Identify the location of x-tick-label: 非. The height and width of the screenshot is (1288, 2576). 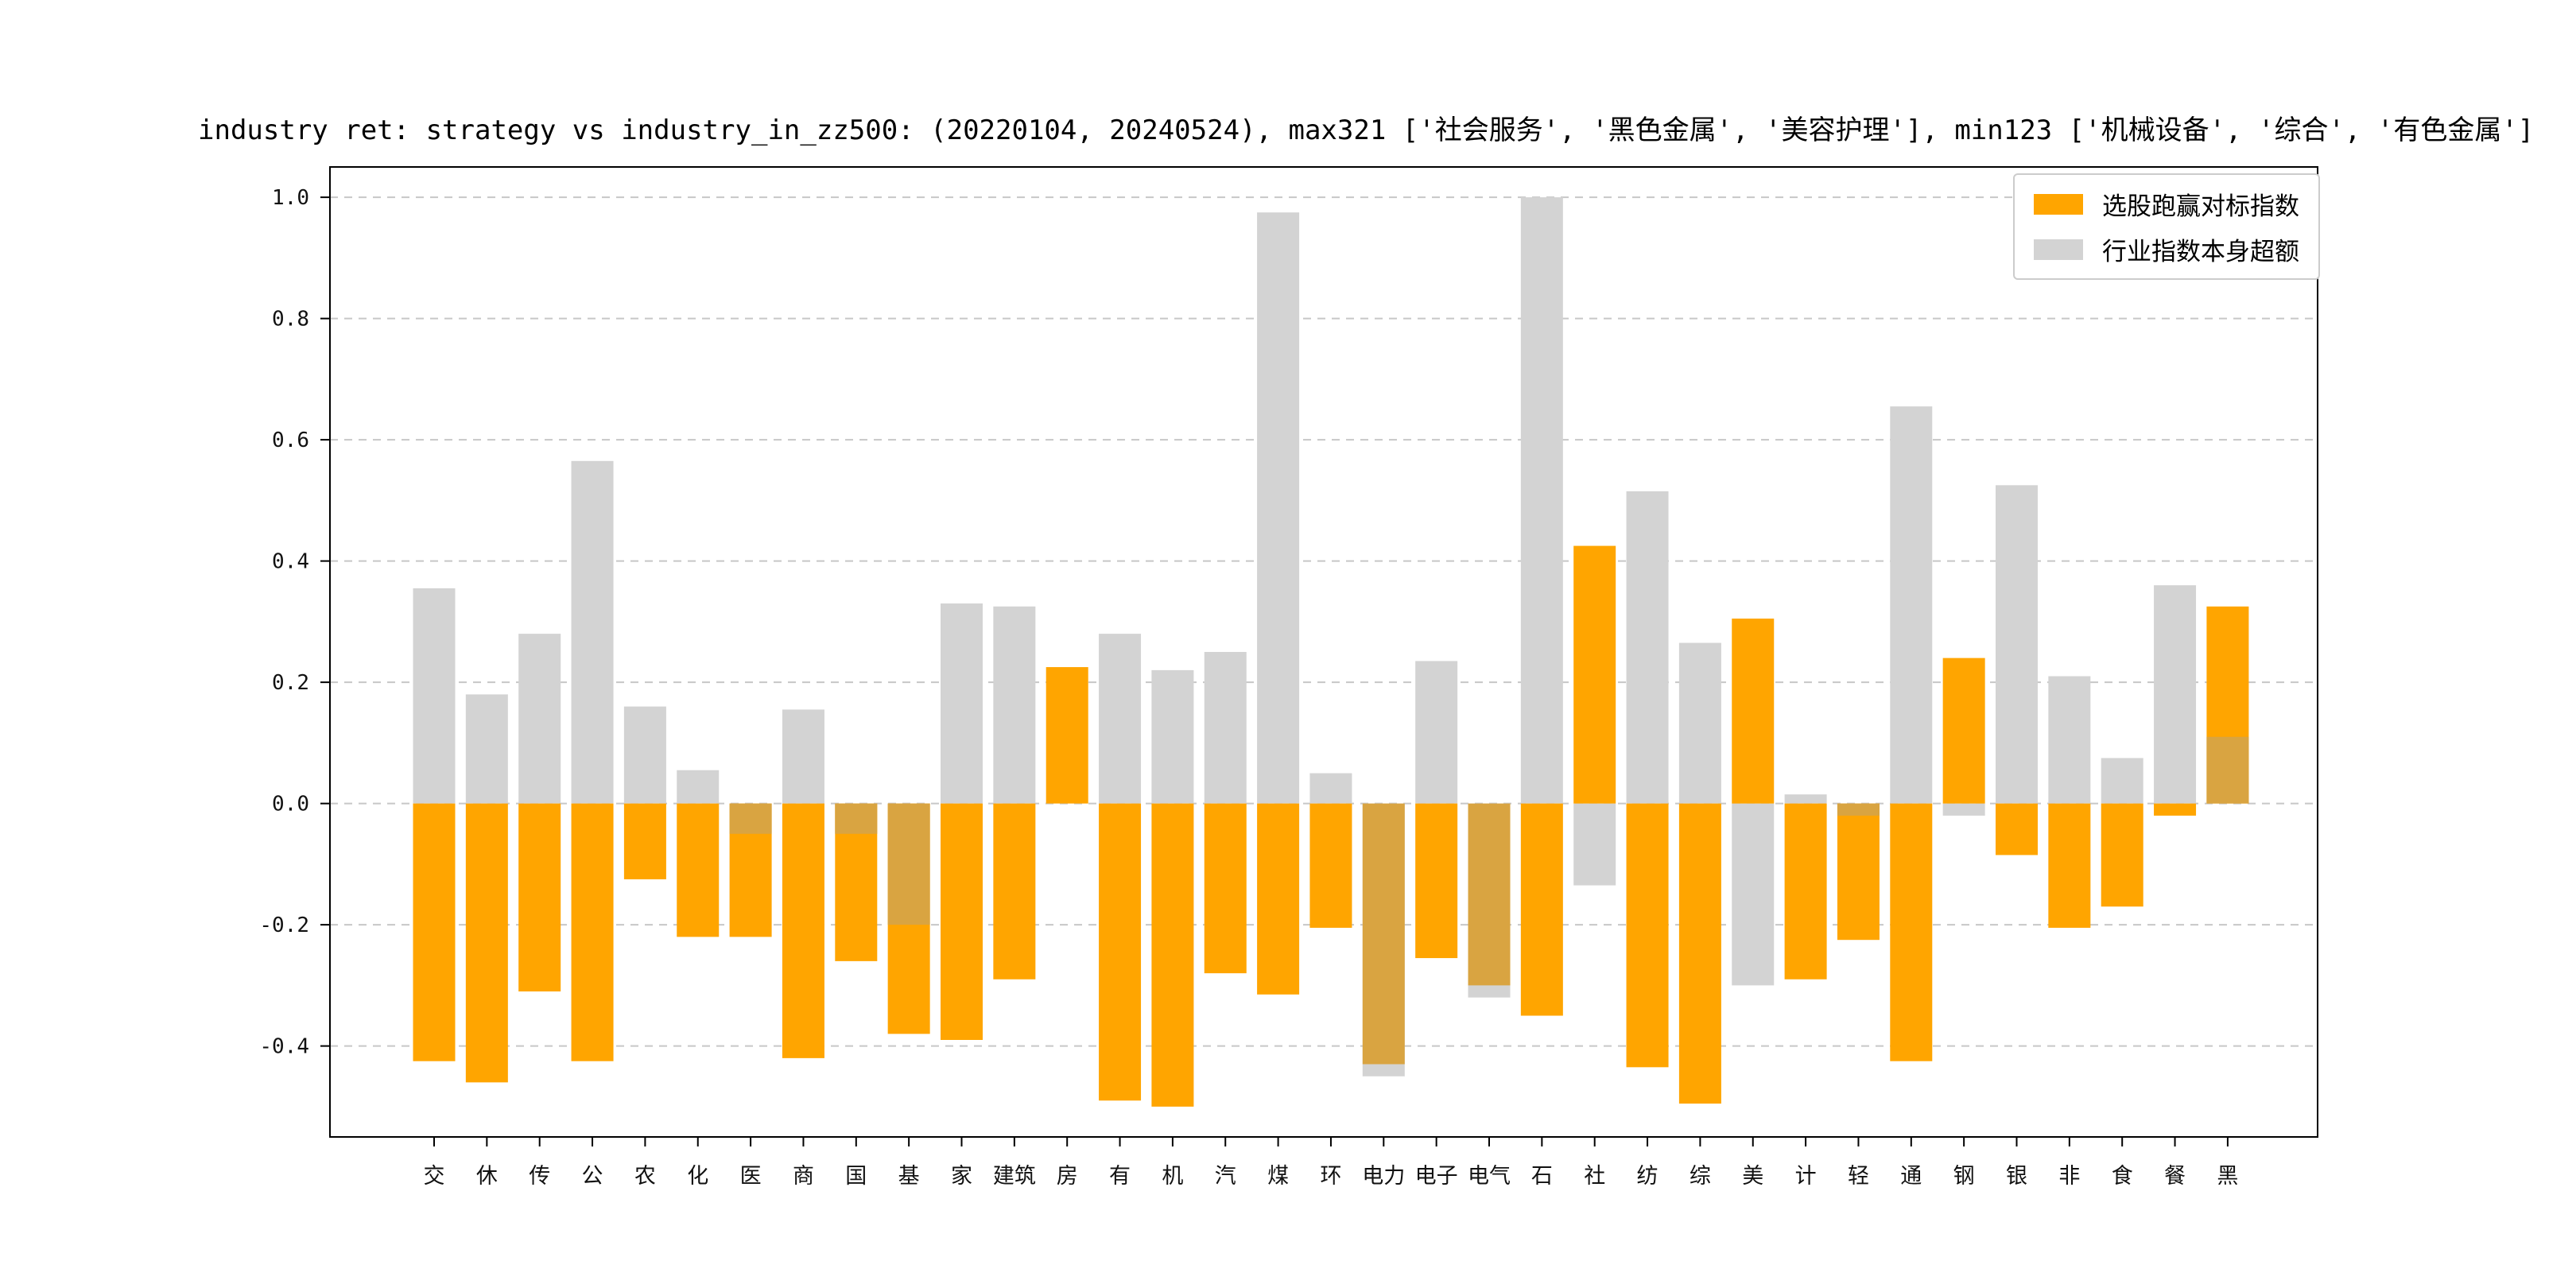
(2069, 1176).